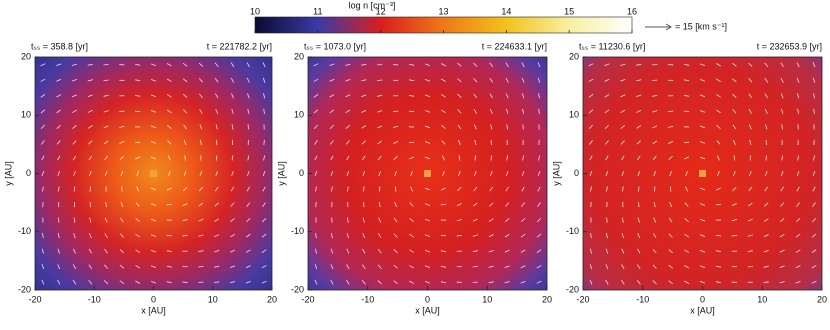 The image size is (830, 330). Describe the element at coordinates (569, 11) in the screenshot. I see `colorbar-tick-label: 15` at that location.